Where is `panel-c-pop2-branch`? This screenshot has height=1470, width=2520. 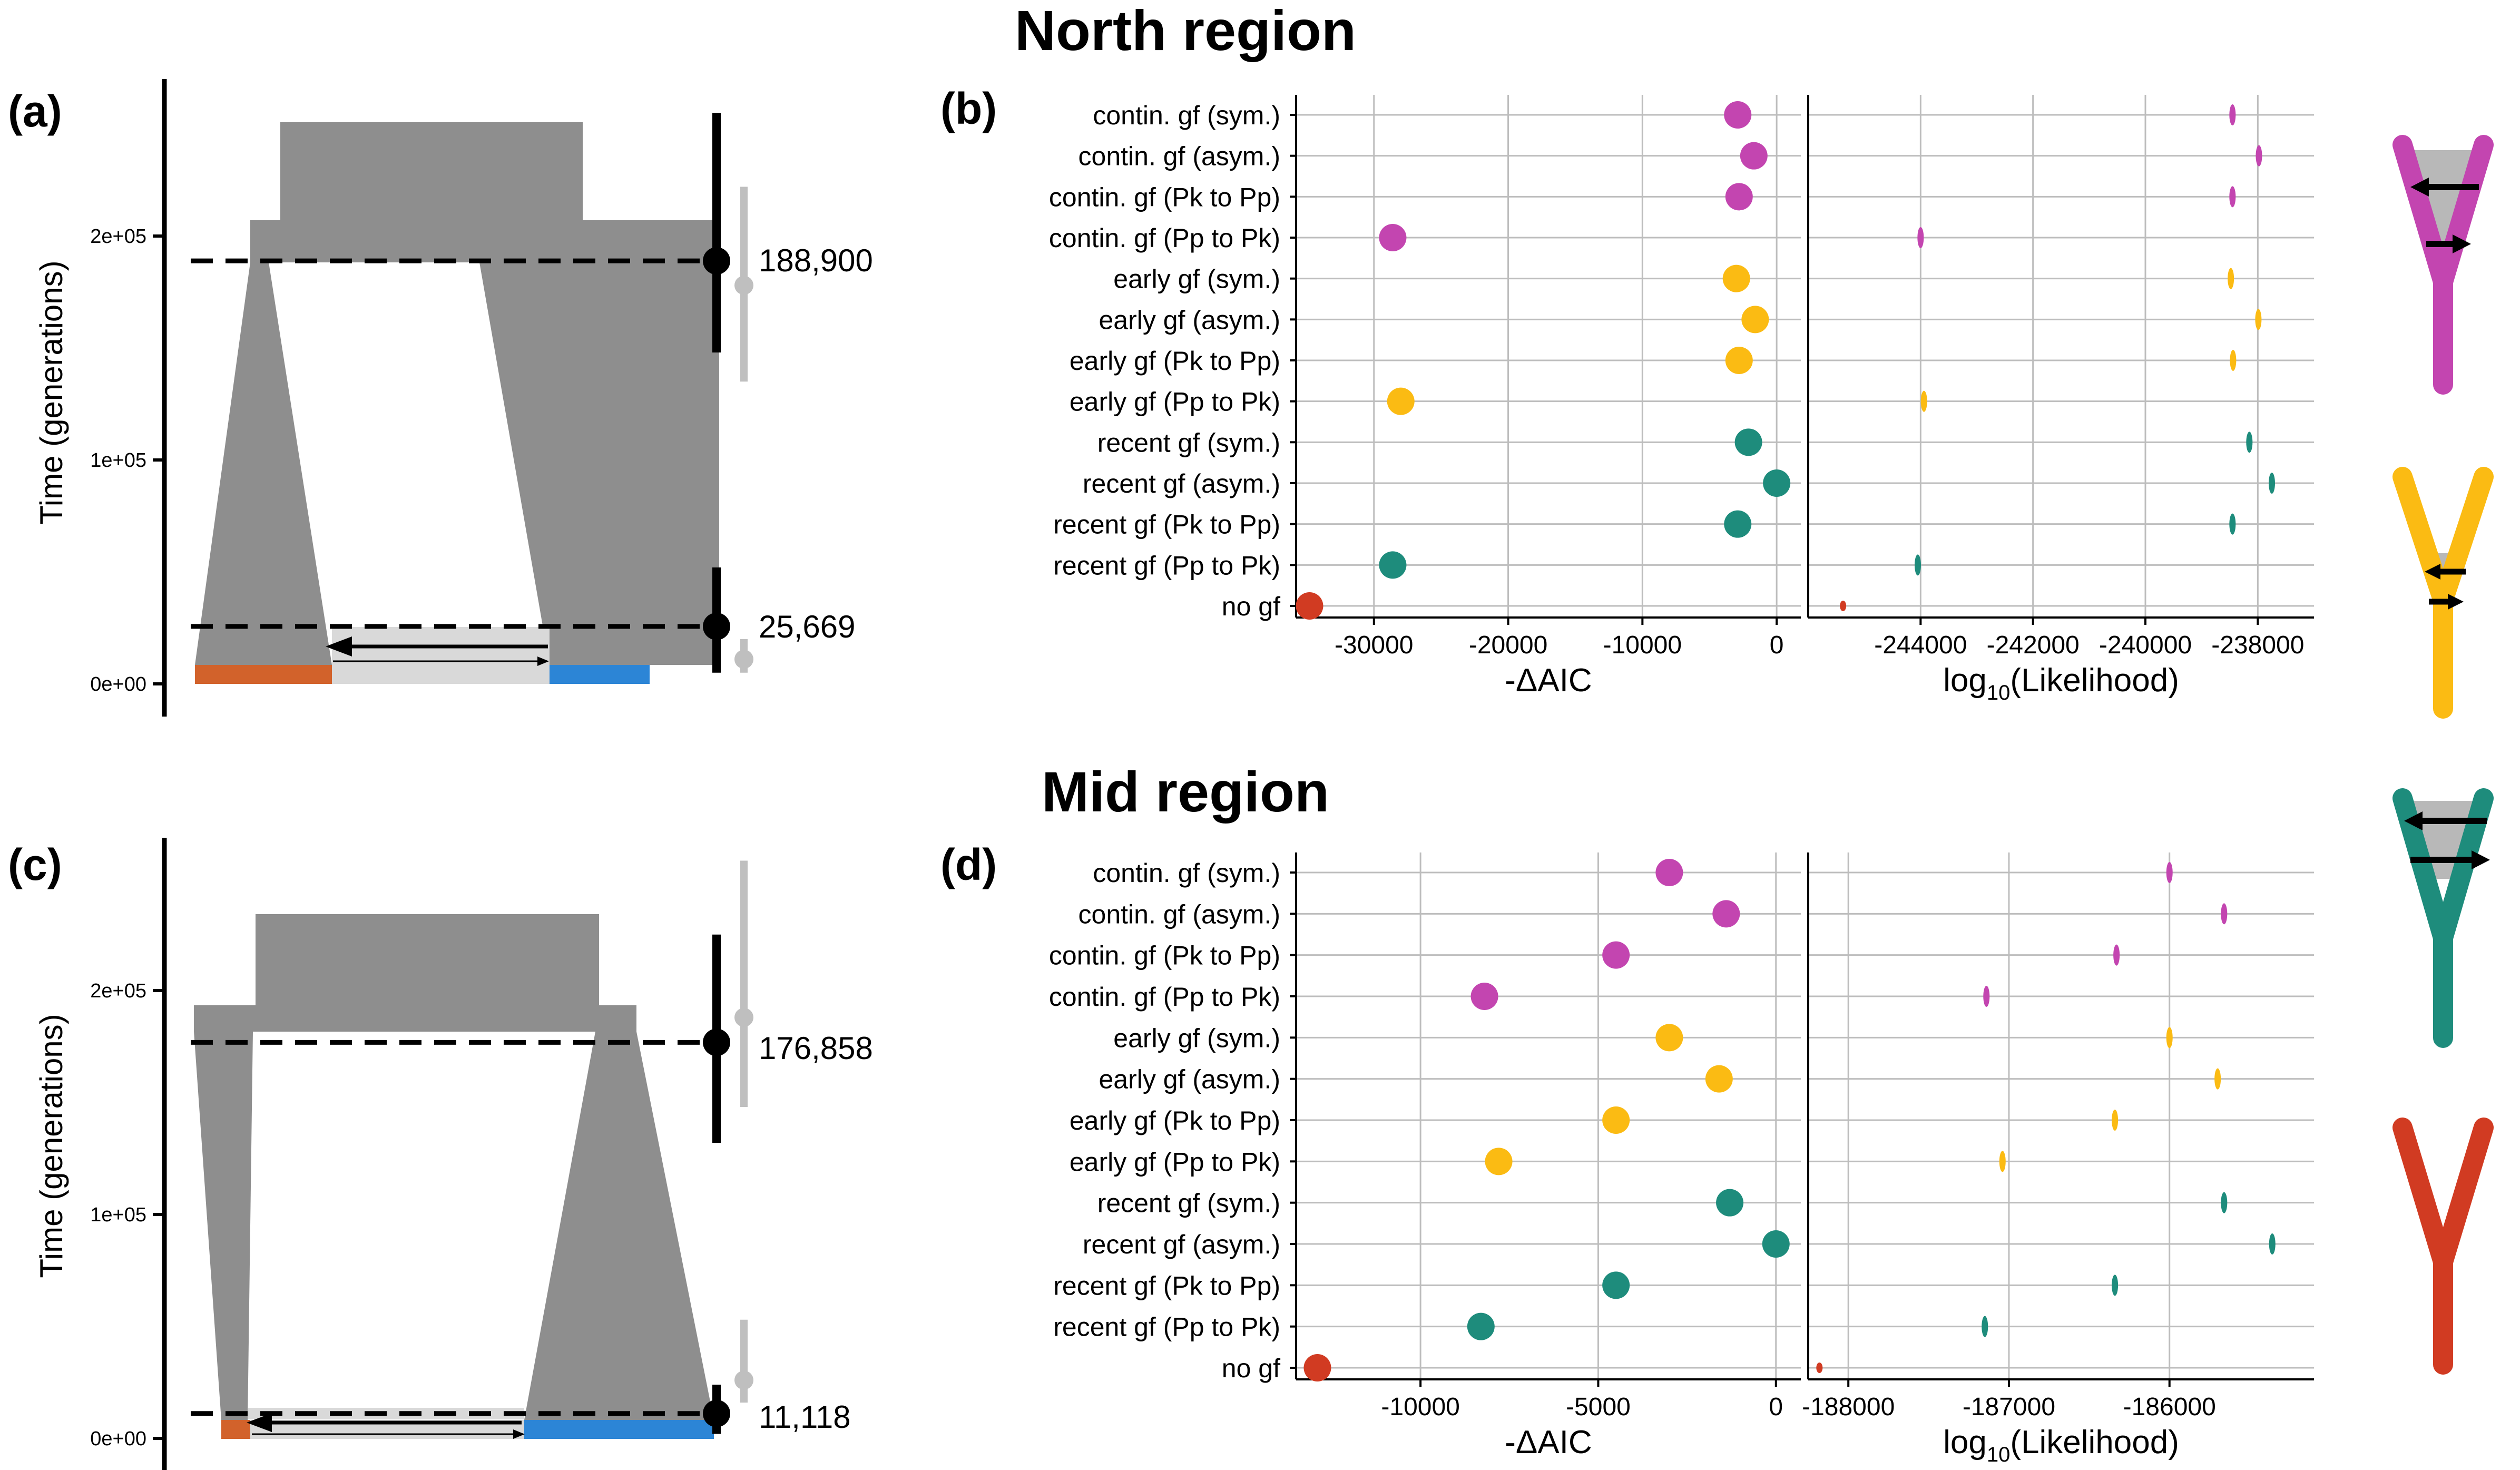
panel-c-pop2-branch is located at coordinates (619, 1226).